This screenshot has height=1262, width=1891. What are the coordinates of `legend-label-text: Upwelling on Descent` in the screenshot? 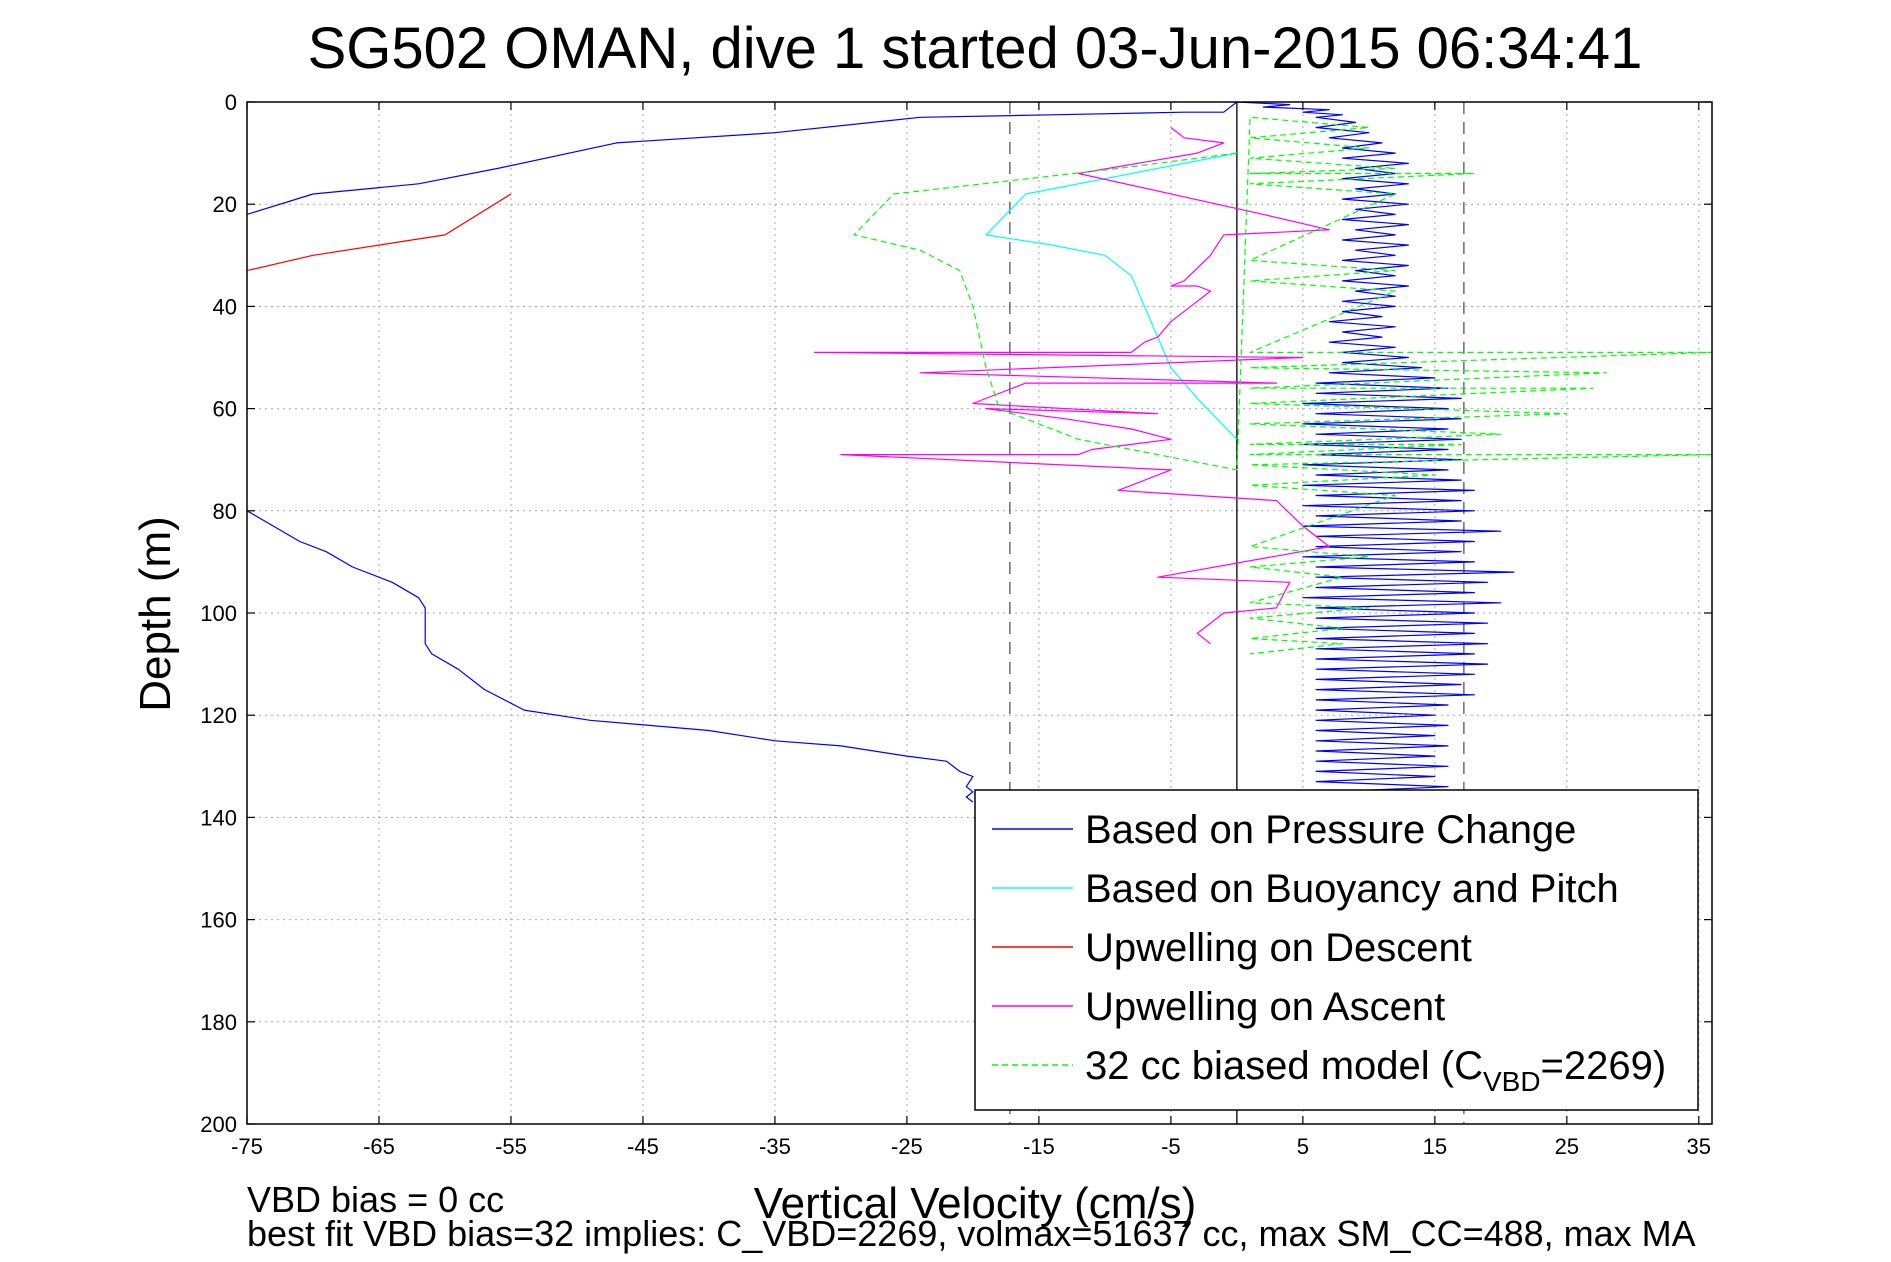 It's located at (1278, 948).